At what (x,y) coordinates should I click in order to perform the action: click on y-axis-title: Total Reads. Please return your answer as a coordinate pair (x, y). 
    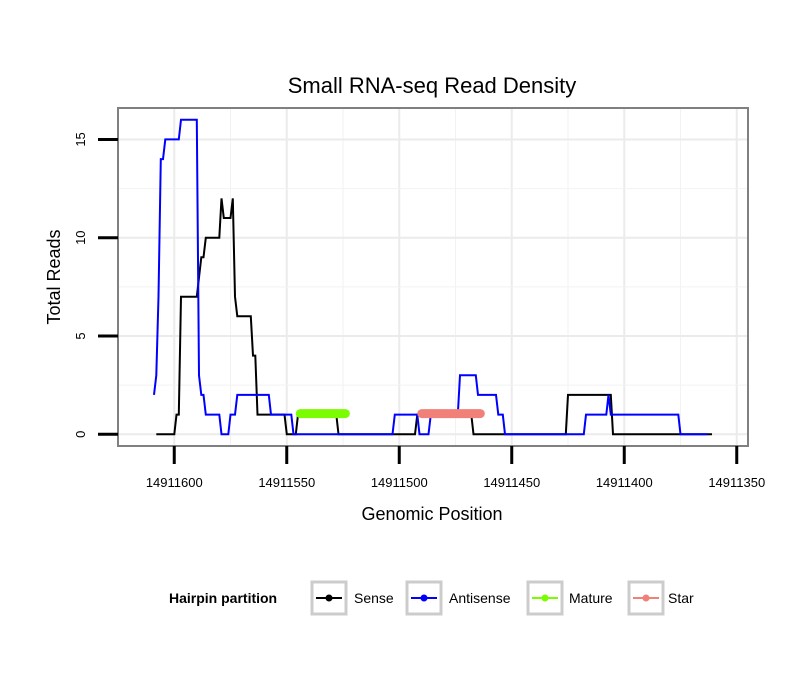
    Looking at the image, I should click on (54, 276).